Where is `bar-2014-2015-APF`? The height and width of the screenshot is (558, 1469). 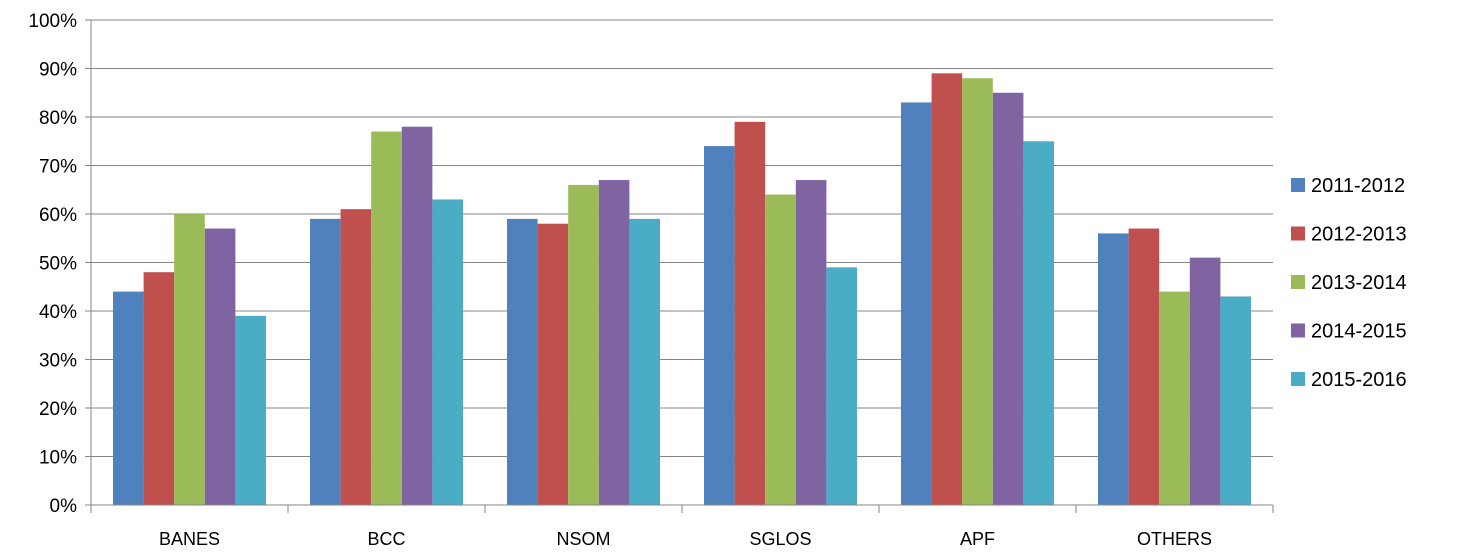 bar-2014-2015-APF is located at coordinates (1008, 298).